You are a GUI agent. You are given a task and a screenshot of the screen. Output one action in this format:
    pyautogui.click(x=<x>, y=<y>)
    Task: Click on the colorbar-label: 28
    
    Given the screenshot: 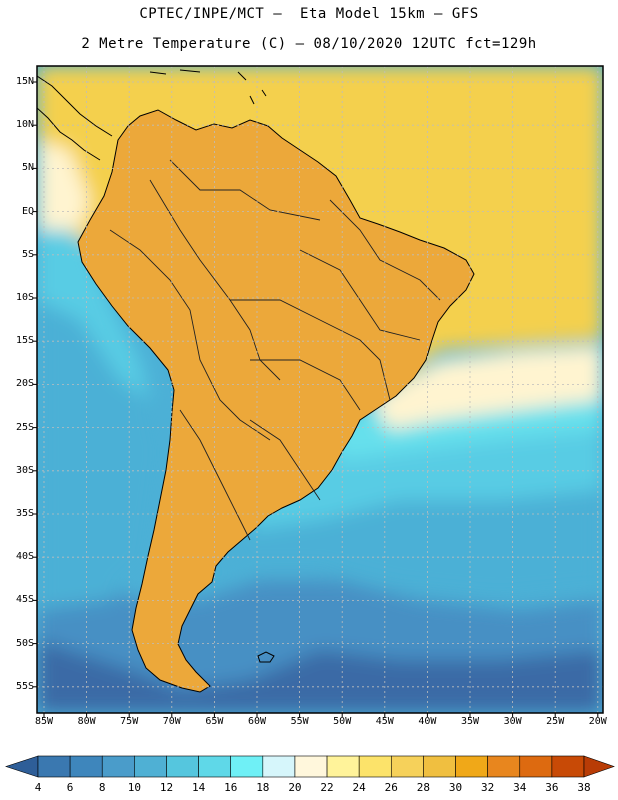 What is the action you would take?
    pyautogui.click(x=423, y=787)
    